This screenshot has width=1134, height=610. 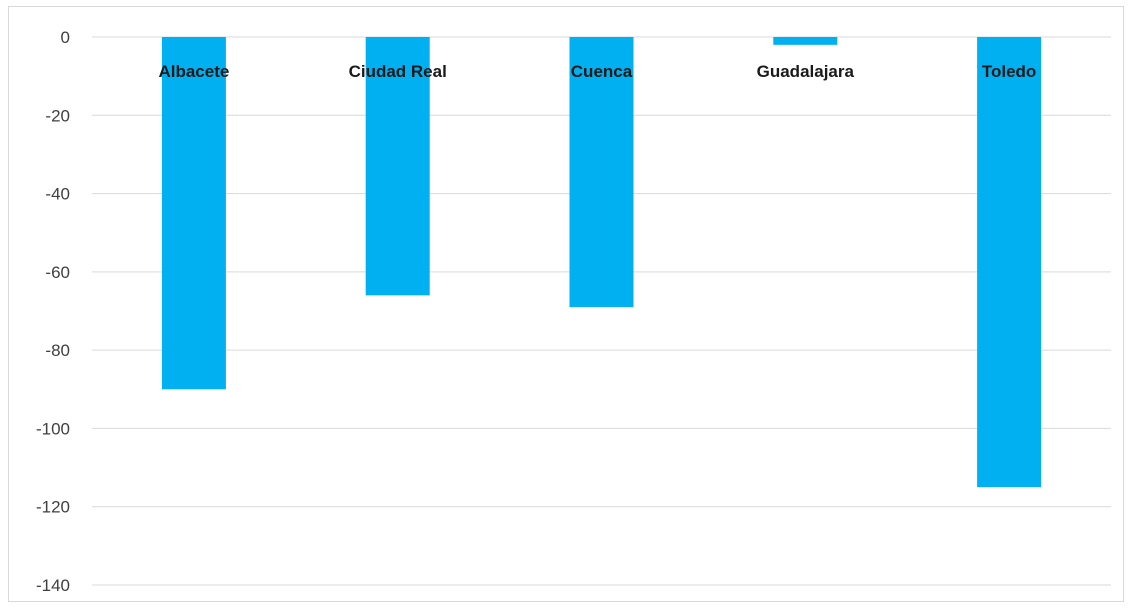 What do you see at coordinates (193, 213) in the screenshot?
I see `bar-albacete` at bounding box center [193, 213].